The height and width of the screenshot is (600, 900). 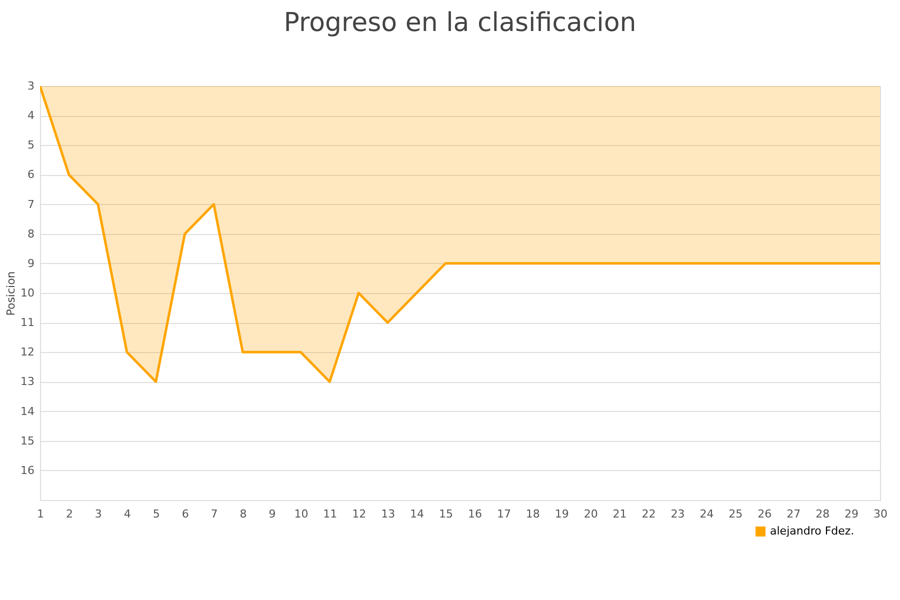 What do you see at coordinates (31, 233) in the screenshot?
I see `y-tick-label: 8` at bounding box center [31, 233].